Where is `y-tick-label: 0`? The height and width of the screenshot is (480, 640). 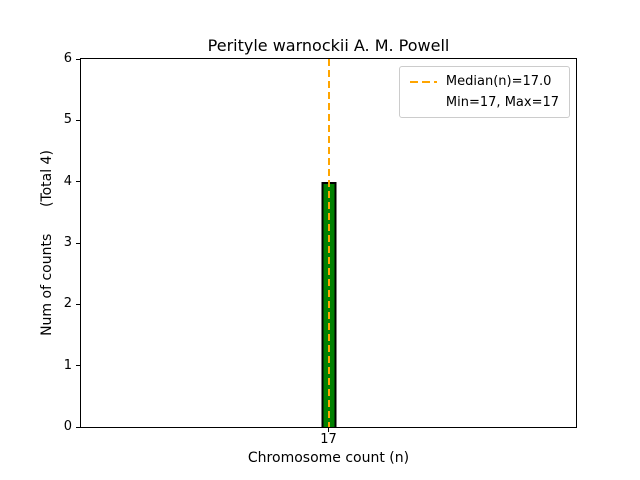 y-tick-label: 0 is located at coordinates (67, 426).